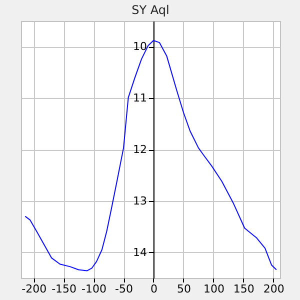  What do you see at coordinates (154, 289) in the screenshot?
I see `x-tick-label: 0` at bounding box center [154, 289].